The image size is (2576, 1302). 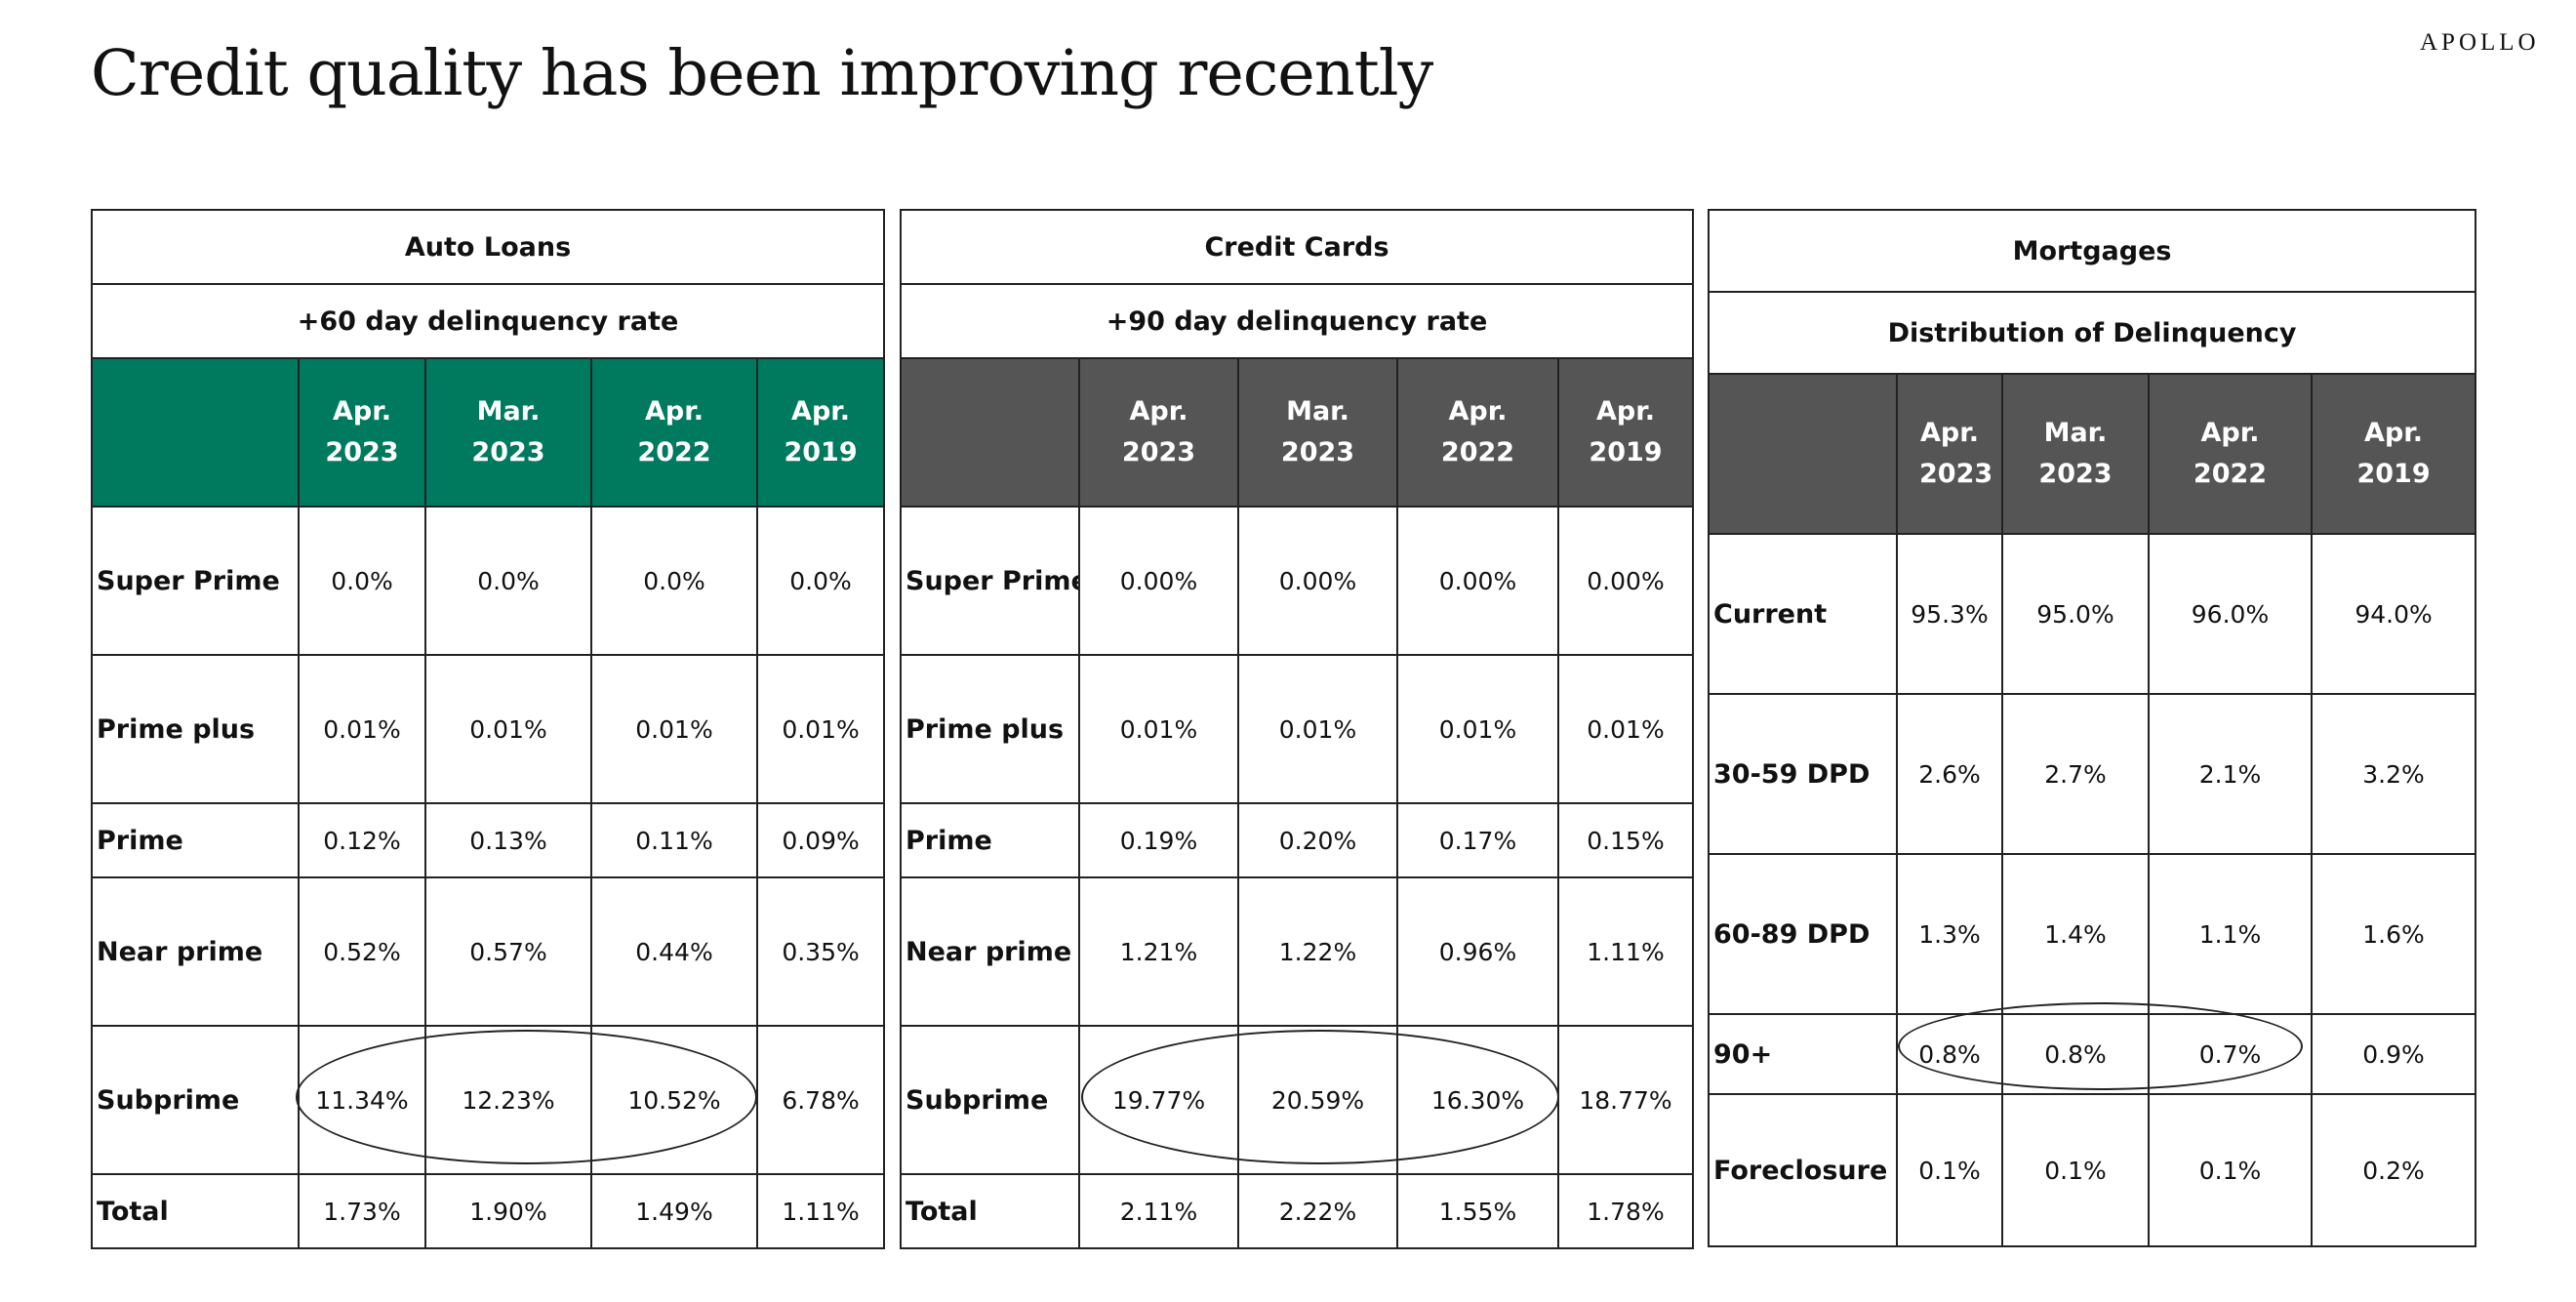 I want to click on value-cell: 10.52%, so click(x=674, y=1100).